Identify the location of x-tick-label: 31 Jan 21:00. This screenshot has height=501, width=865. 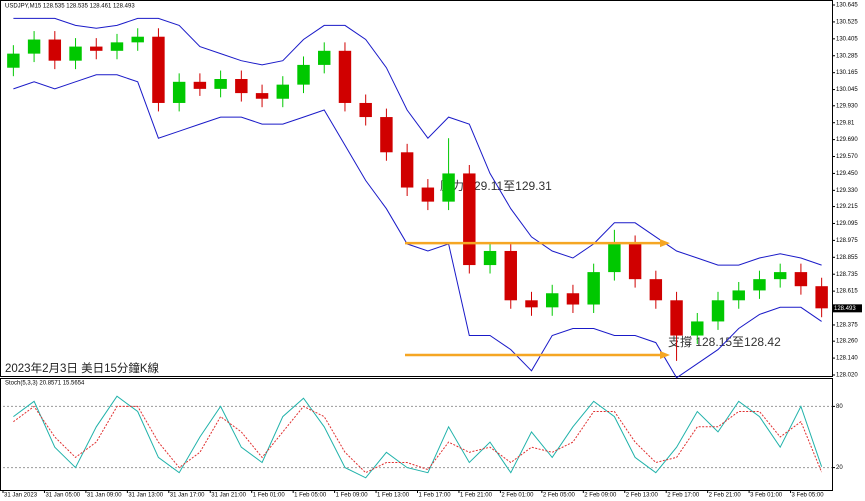
(228, 496).